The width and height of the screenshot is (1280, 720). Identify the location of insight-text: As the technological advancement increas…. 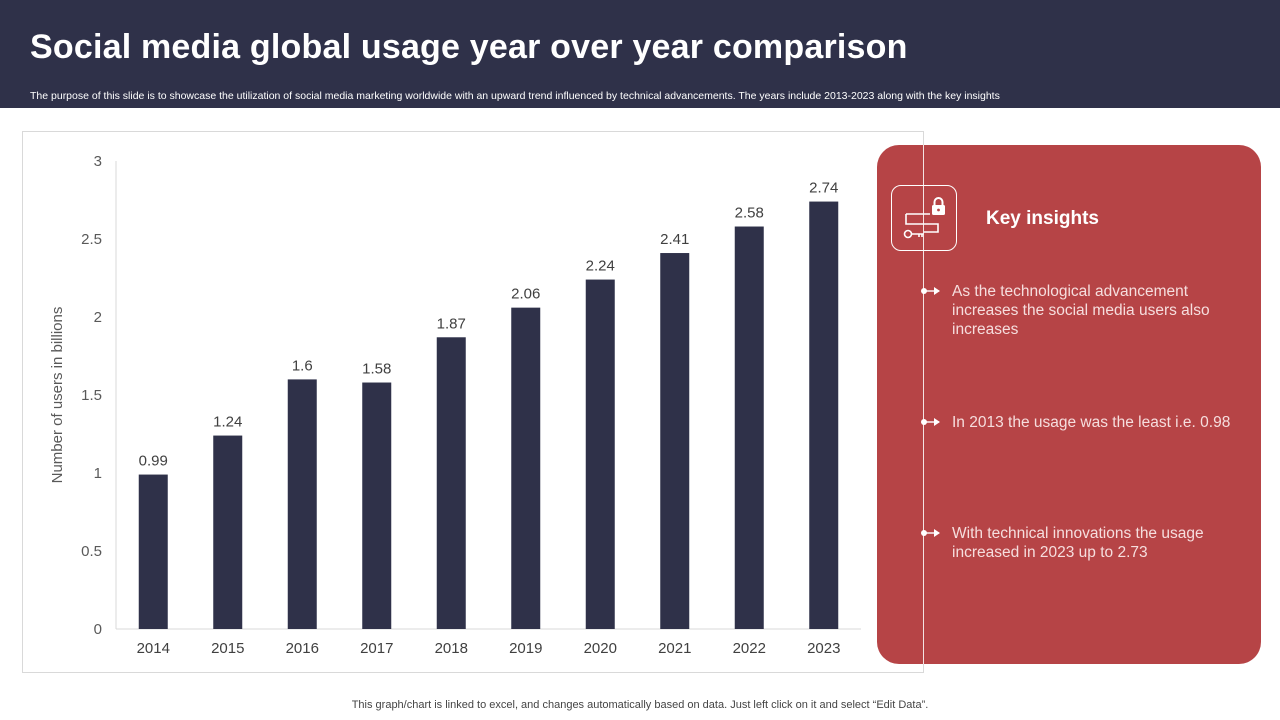
(1081, 310).